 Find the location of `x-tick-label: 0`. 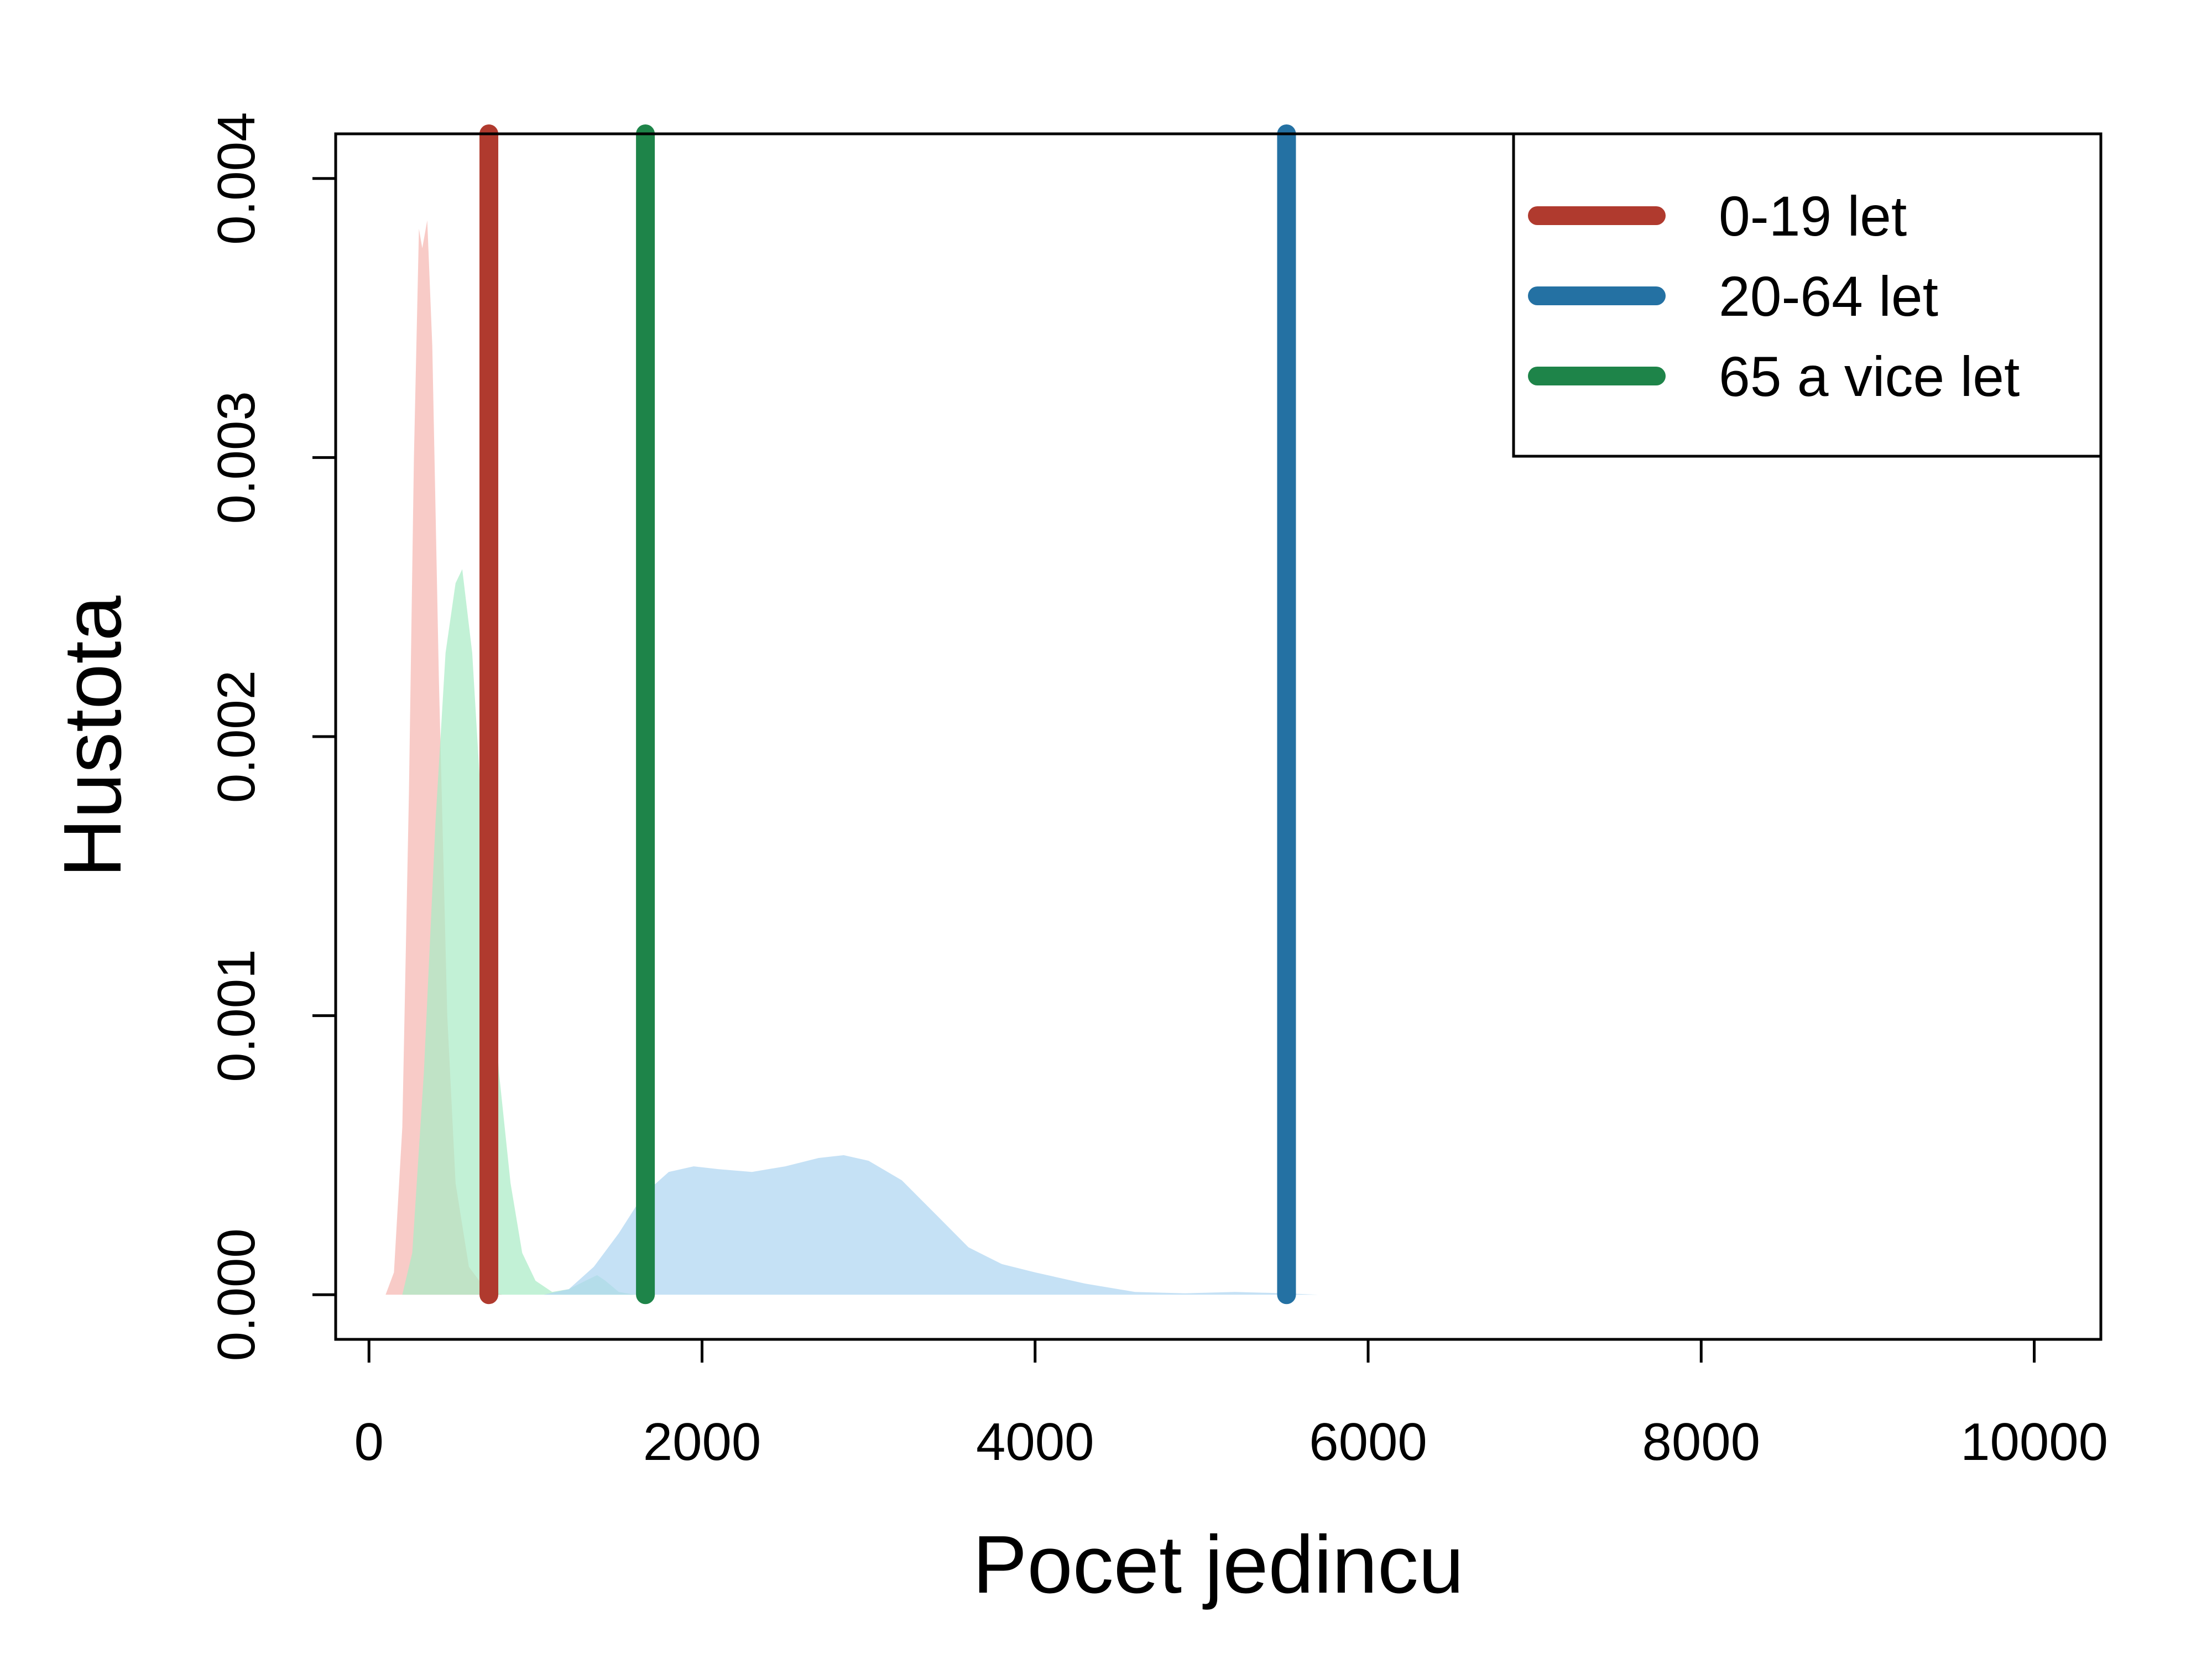

x-tick-label: 0 is located at coordinates (369, 1442).